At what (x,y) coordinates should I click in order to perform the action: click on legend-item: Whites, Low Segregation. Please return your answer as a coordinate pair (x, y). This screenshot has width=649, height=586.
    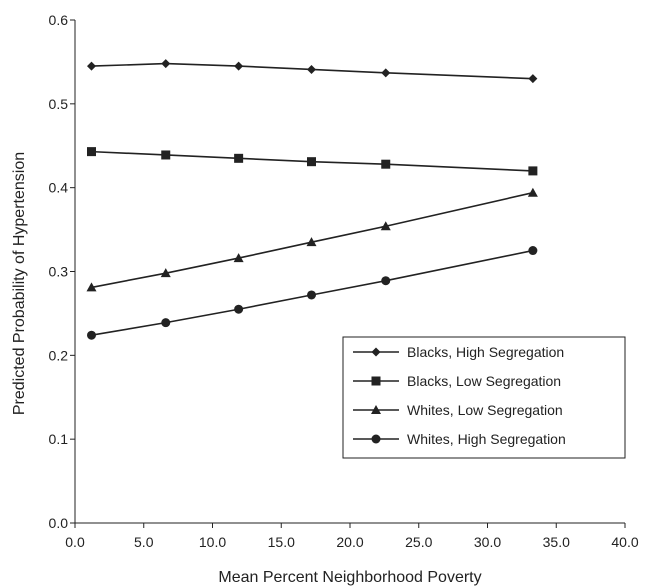
    Looking at the image, I should click on (458, 410).